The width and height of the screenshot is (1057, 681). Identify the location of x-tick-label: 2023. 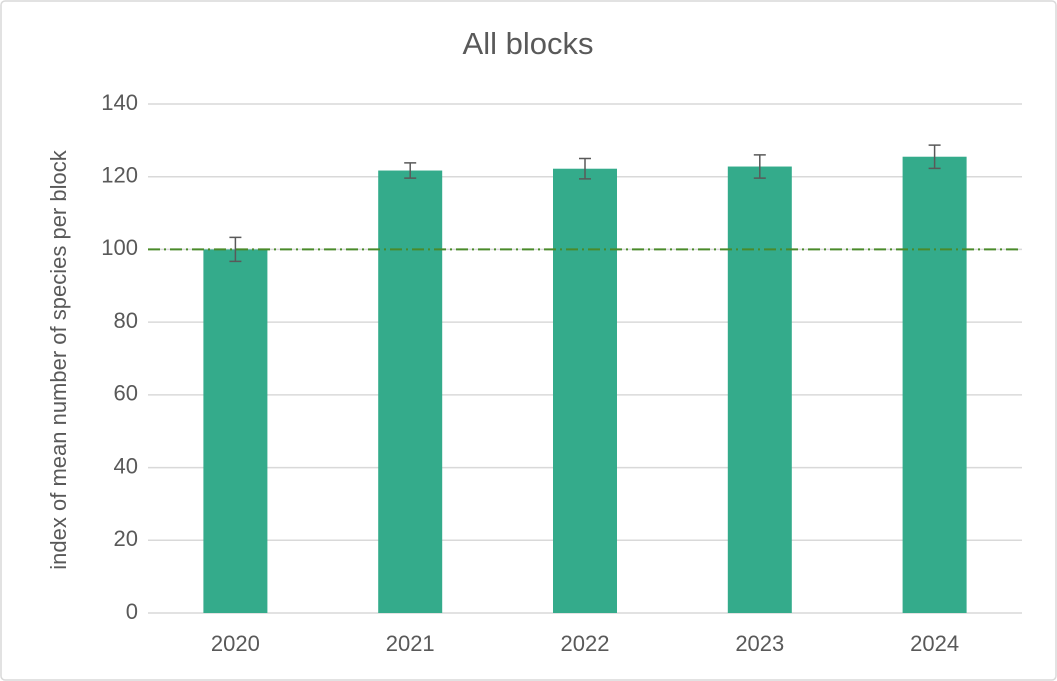
(759, 643).